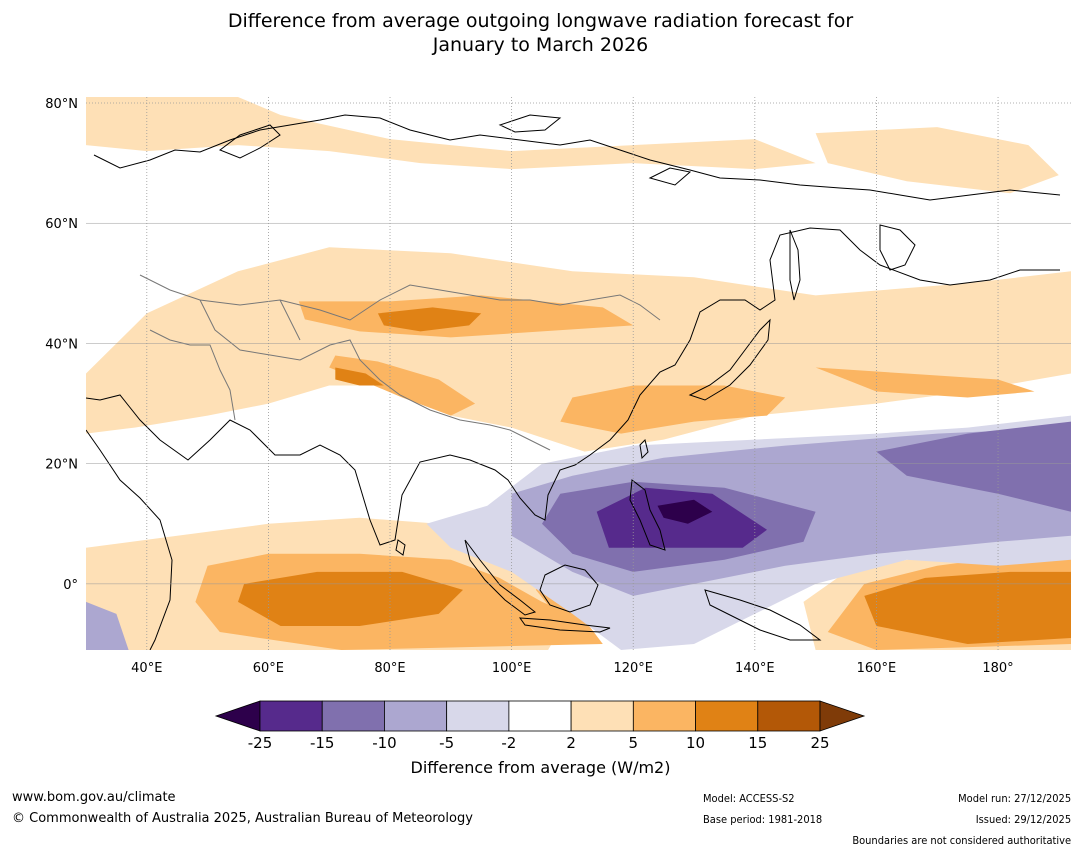 The height and width of the screenshot is (851, 1081). I want to click on lat-label: 60°N, so click(61, 224).